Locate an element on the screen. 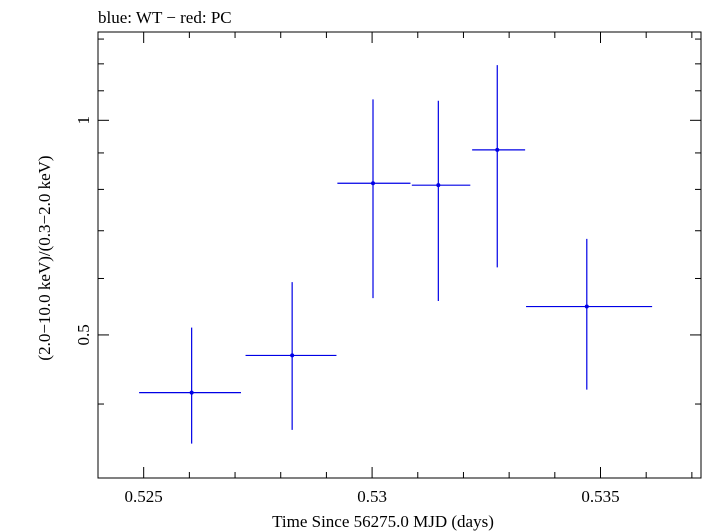  chart-title: blue: WT − red: PC is located at coordinates (165, 17).